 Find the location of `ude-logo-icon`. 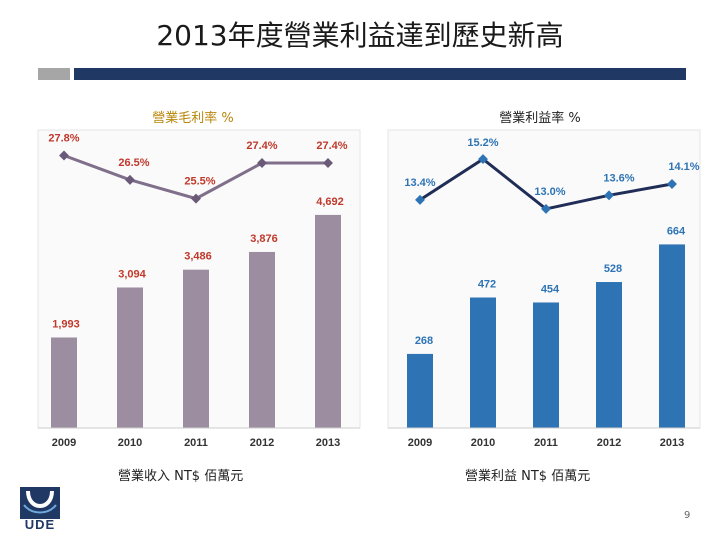

ude-logo-icon is located at coordinates (40, 503).